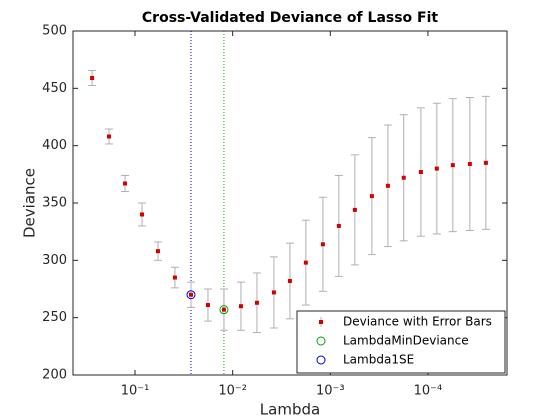 The image size is (560, 420). I want to click on y-tick-label: 500, so click(54, 31).